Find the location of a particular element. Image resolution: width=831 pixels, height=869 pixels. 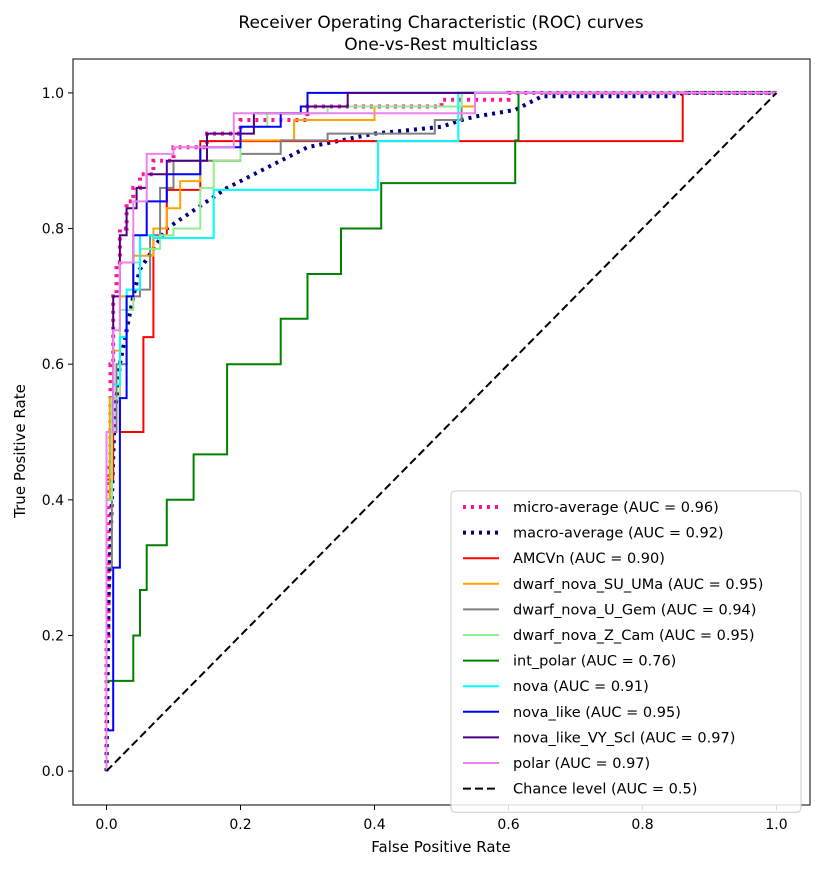

x-axis-label: False Positive Rate is located at coordinates (440, 847).